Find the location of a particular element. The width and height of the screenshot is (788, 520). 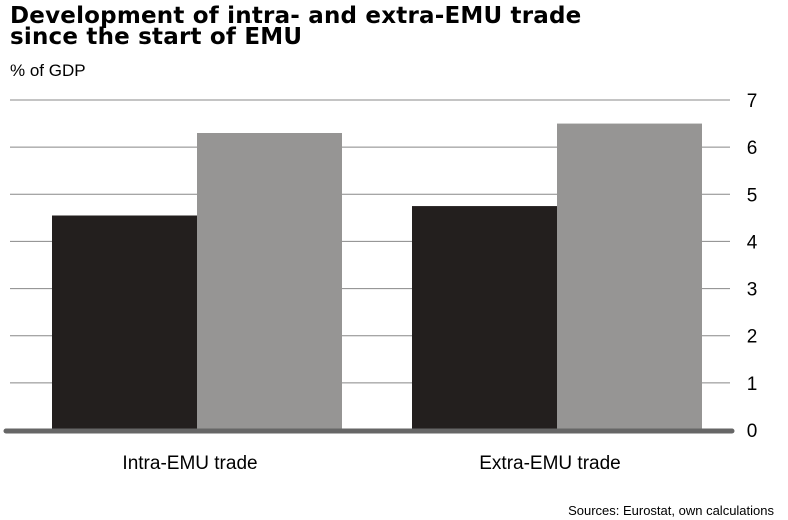

x-category-label: Intra-EMU trade is located at coordinates (189, 463).